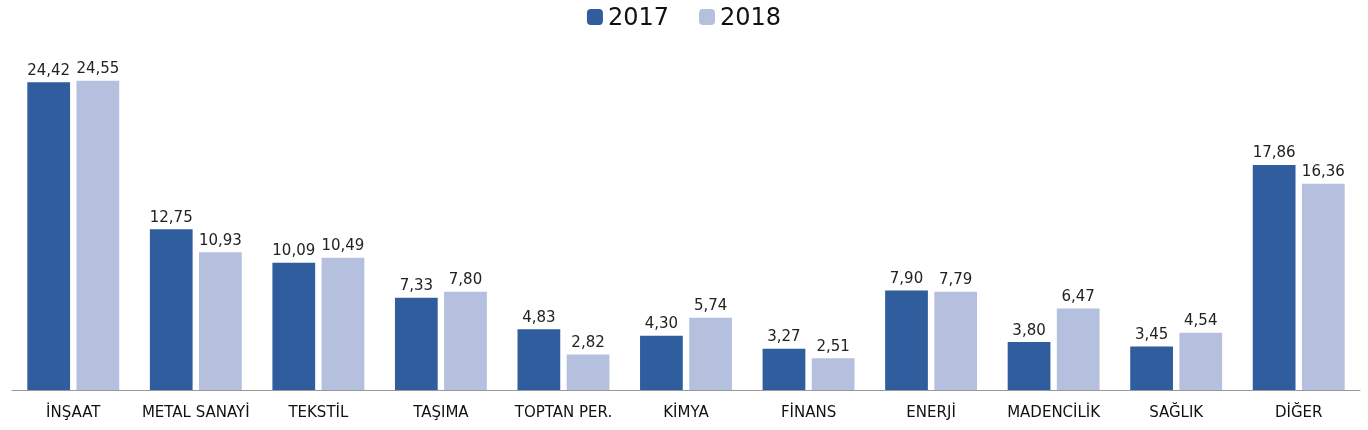 Image resolution: width=1368 pixels, height=430 pixels. I want to click on data-label: 7,90, so click(906, 277).